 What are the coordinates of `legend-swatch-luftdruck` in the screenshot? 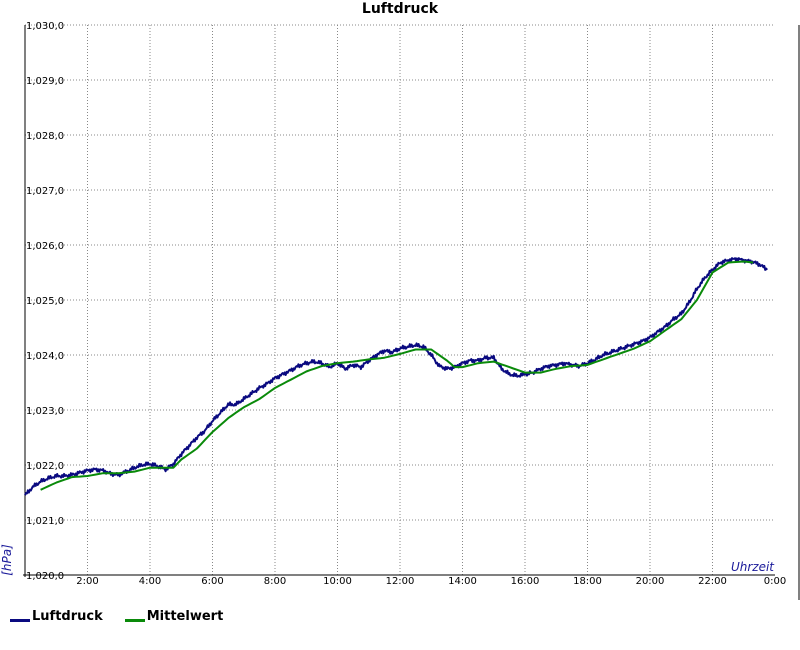 It's located at (20, 620).